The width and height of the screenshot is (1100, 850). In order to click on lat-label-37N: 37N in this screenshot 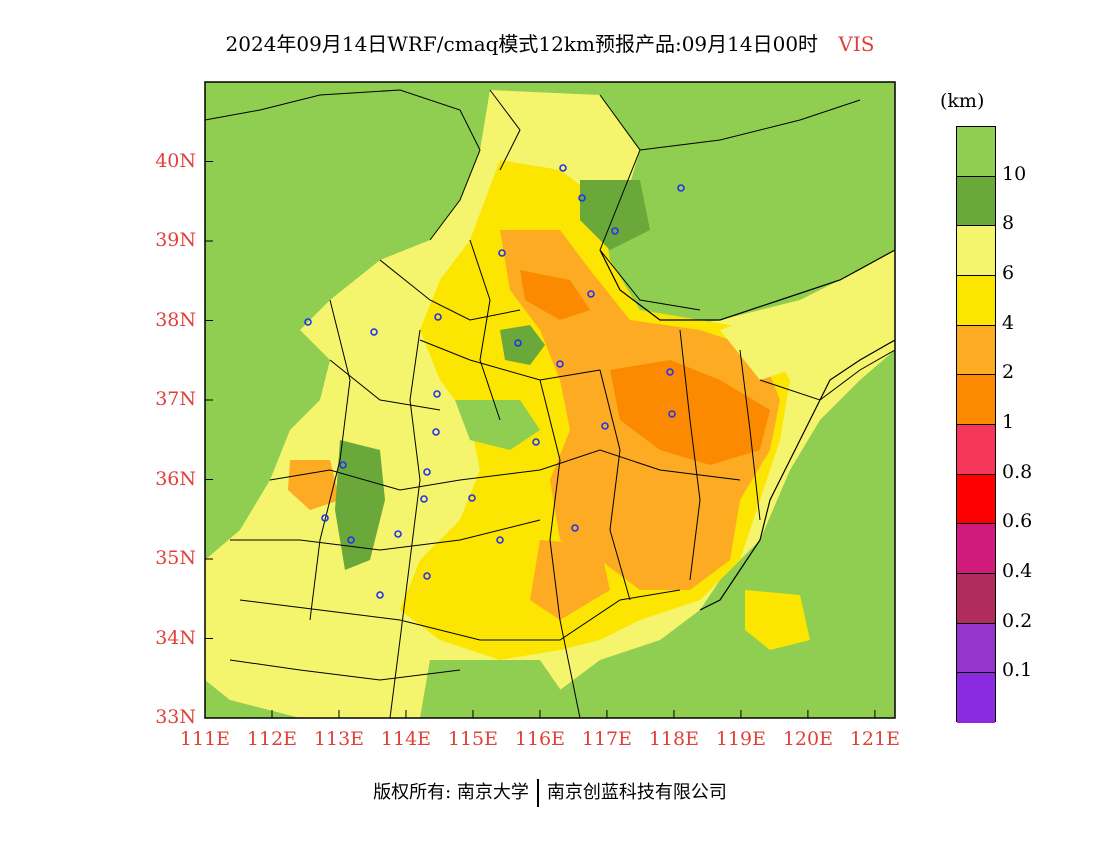, I will do `click(175, 399)`.